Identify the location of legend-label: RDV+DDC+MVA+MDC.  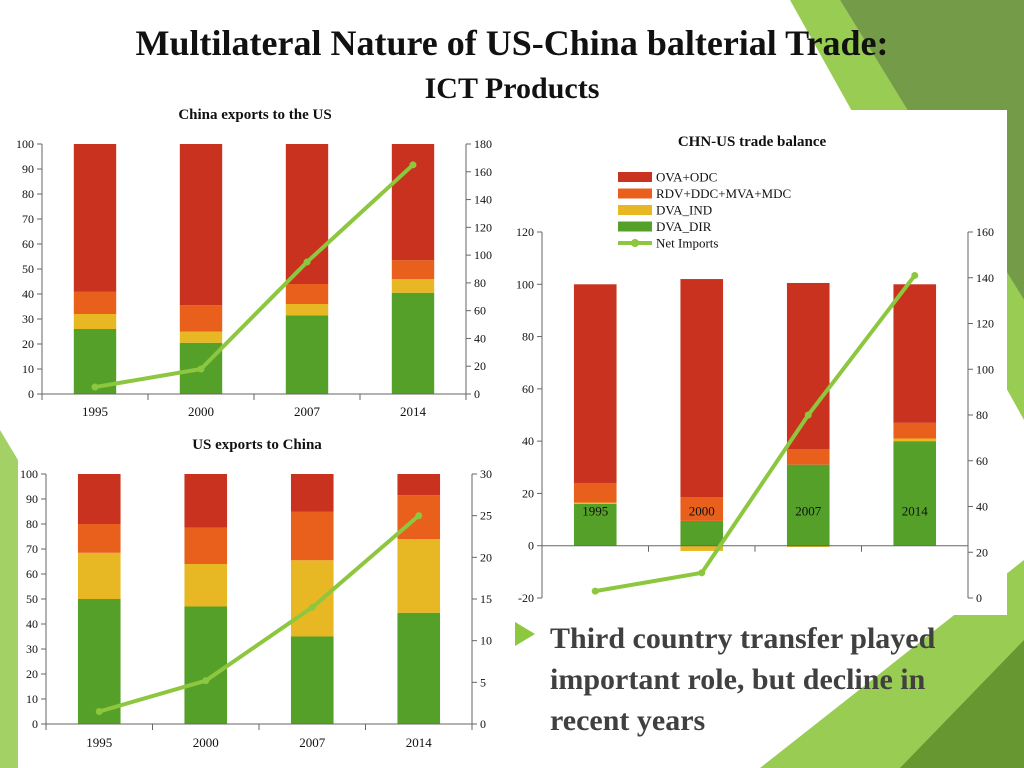
(723, 193).